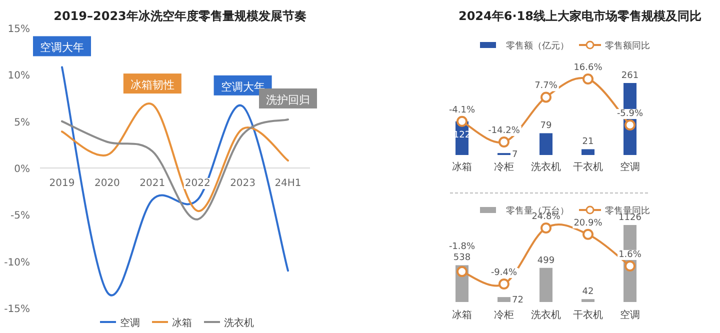 The image size is (720, 333). Describe the element at coordinates (630, 76) in the screenshot. I see `data-label: 261` at that location.